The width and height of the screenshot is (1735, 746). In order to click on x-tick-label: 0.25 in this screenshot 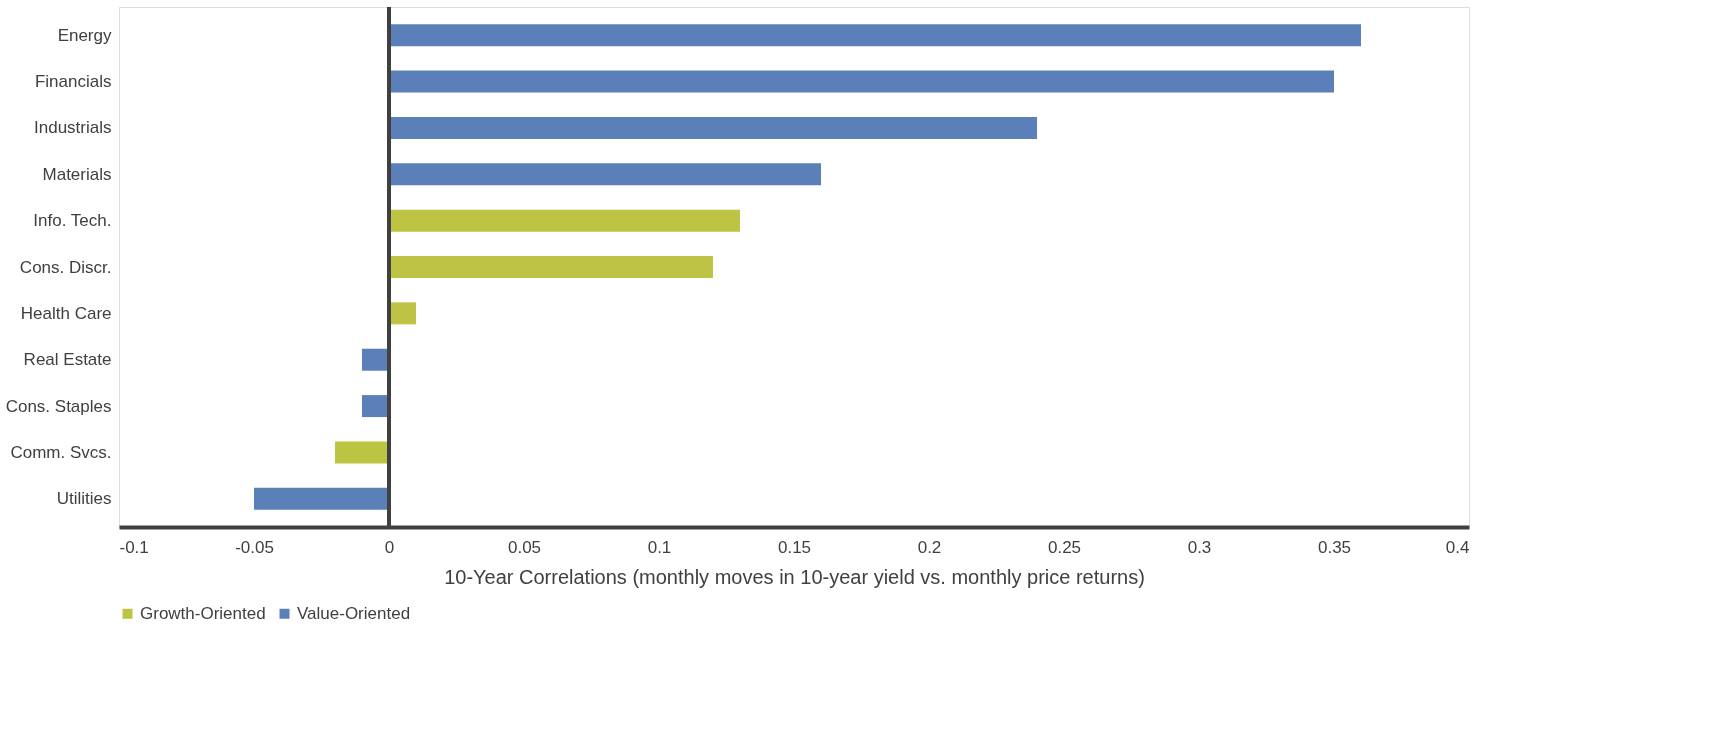, I will do `click(1064, 547)`.